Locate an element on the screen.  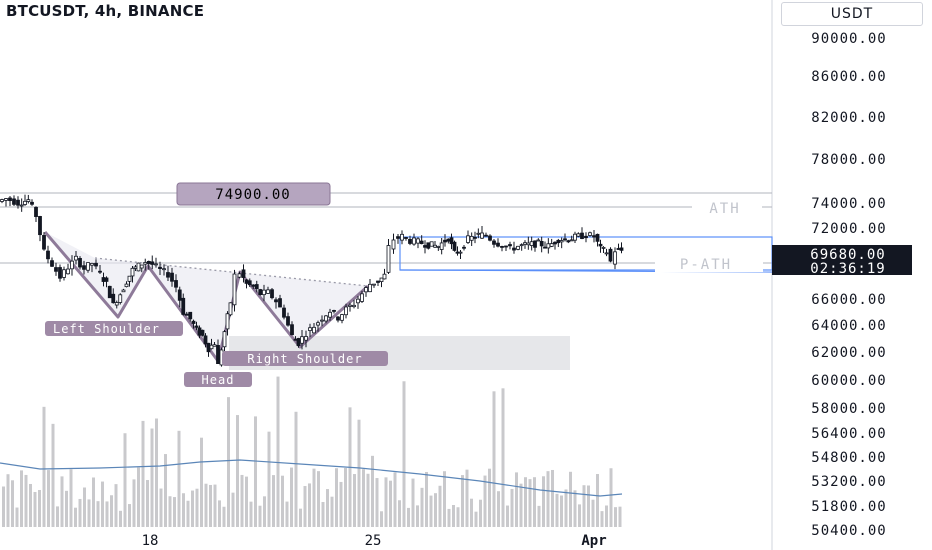
neckline is located at coordinates (231, 272).